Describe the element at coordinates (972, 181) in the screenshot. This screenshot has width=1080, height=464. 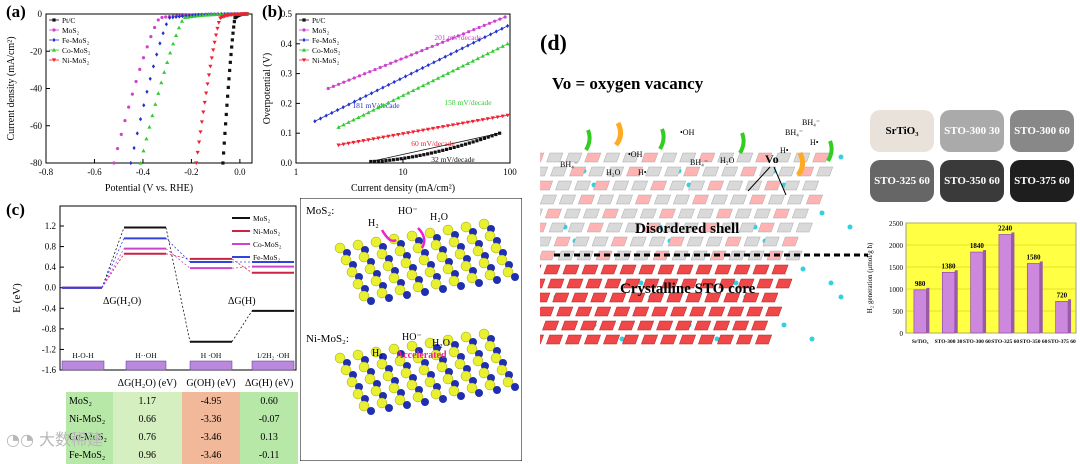
I see `sample-photo: STO-350 60` at that location.